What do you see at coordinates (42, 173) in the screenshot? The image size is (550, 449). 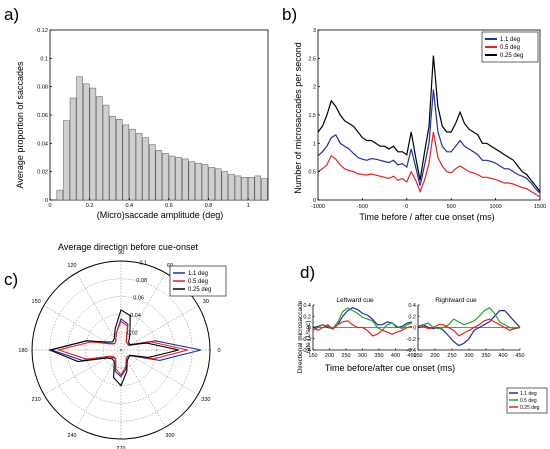 I see `y-tick-label: 0.02` at bounding box center [42, 173].